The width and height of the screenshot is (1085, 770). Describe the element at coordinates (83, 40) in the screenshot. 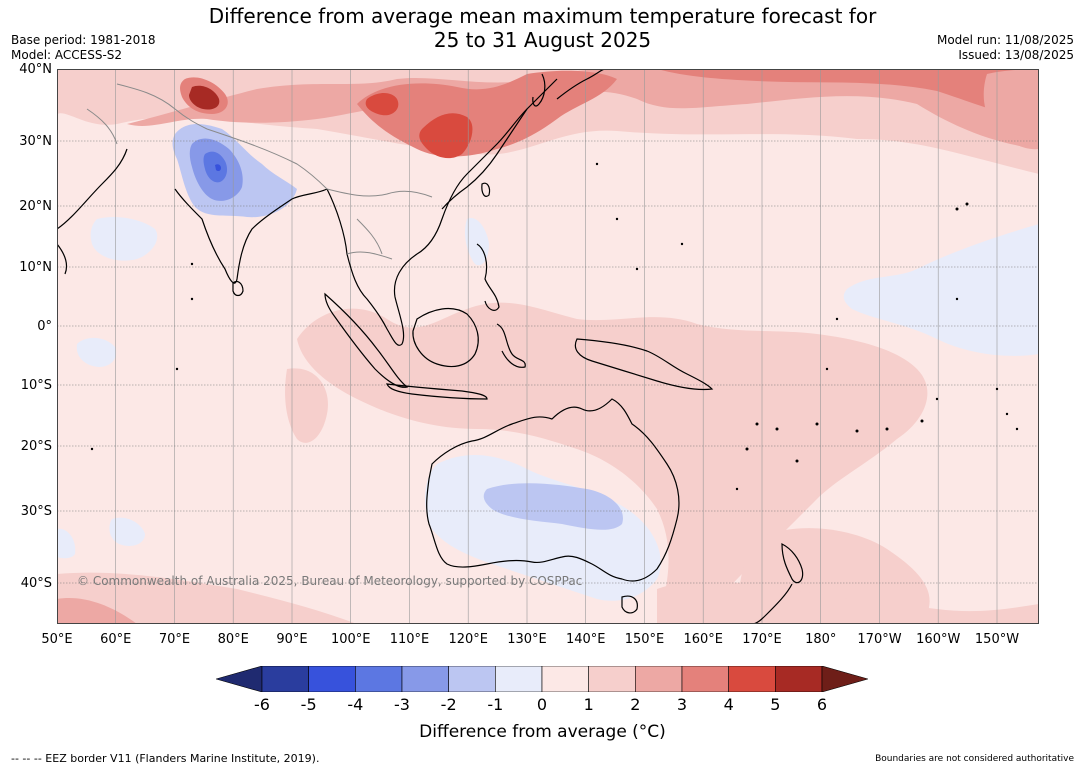

I see `base-period: Base period: 1981-2018` at that location.